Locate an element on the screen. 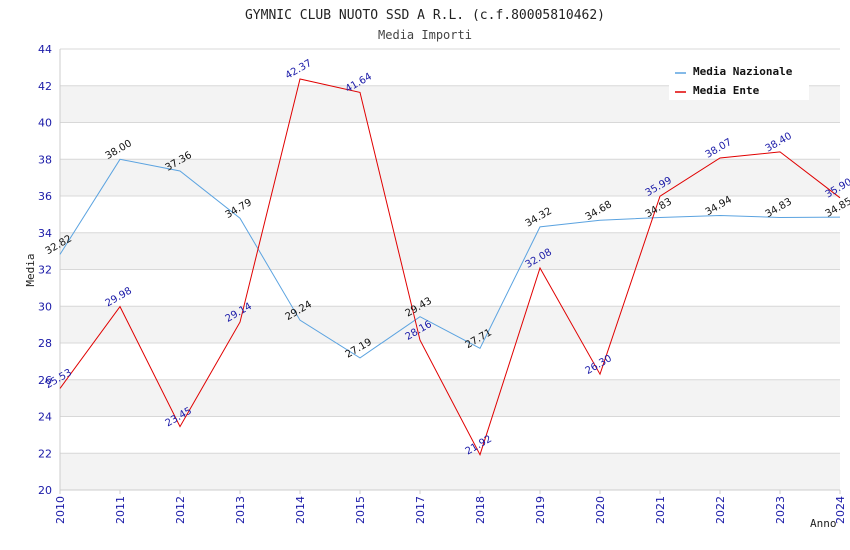  x-tick-label: 2015 is located at coordinates (360, 510).